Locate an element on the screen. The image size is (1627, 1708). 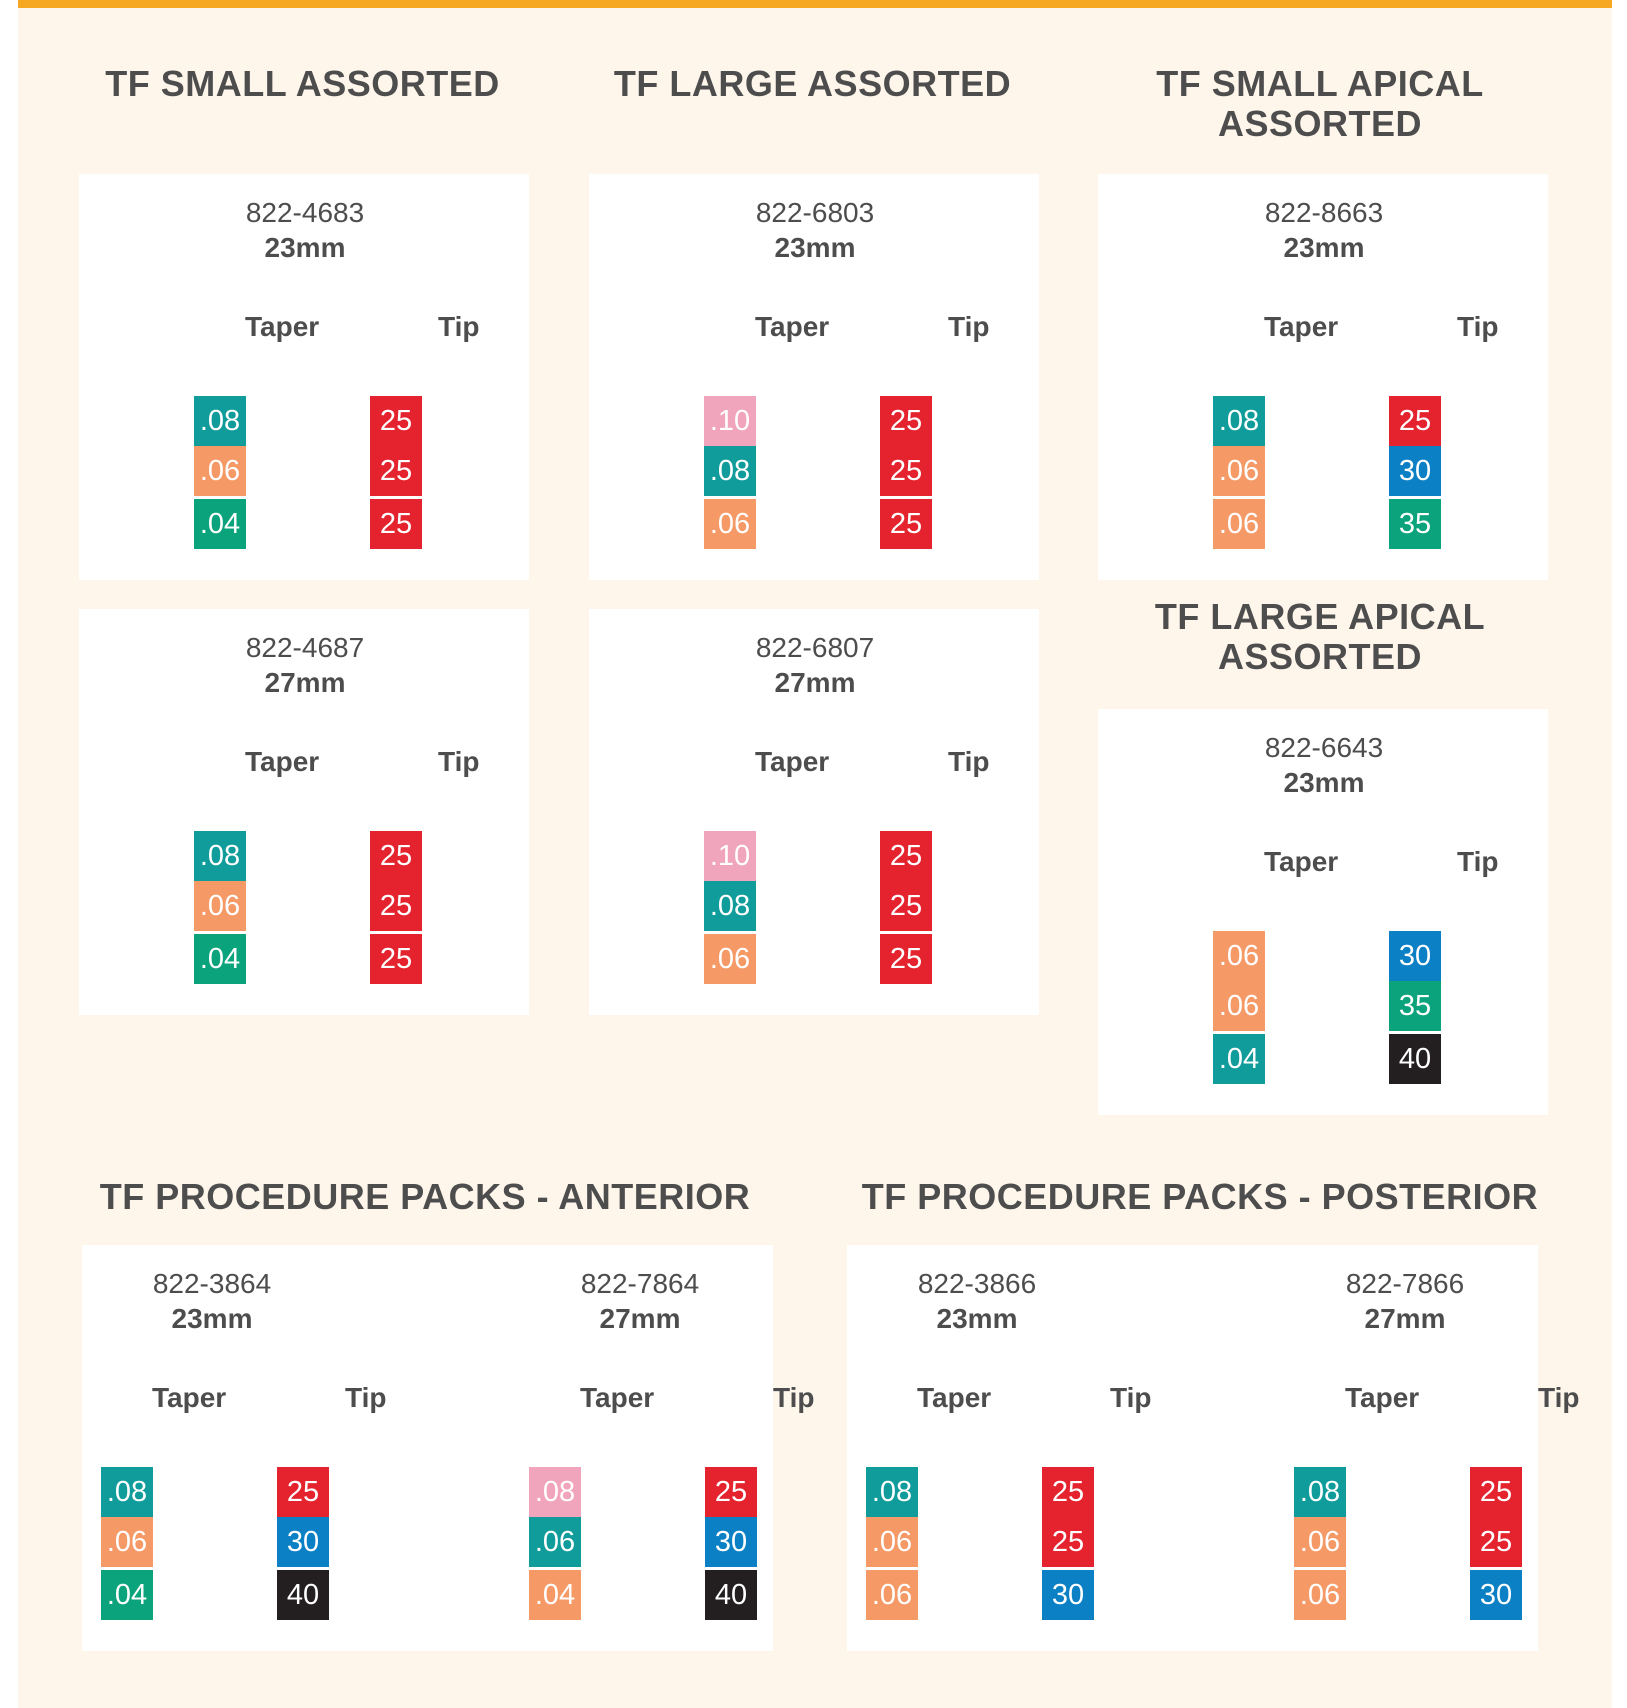
title-large-apical-assorted: TF LARGE APICAL ASSORTED is located at coordinates (1320, 636).